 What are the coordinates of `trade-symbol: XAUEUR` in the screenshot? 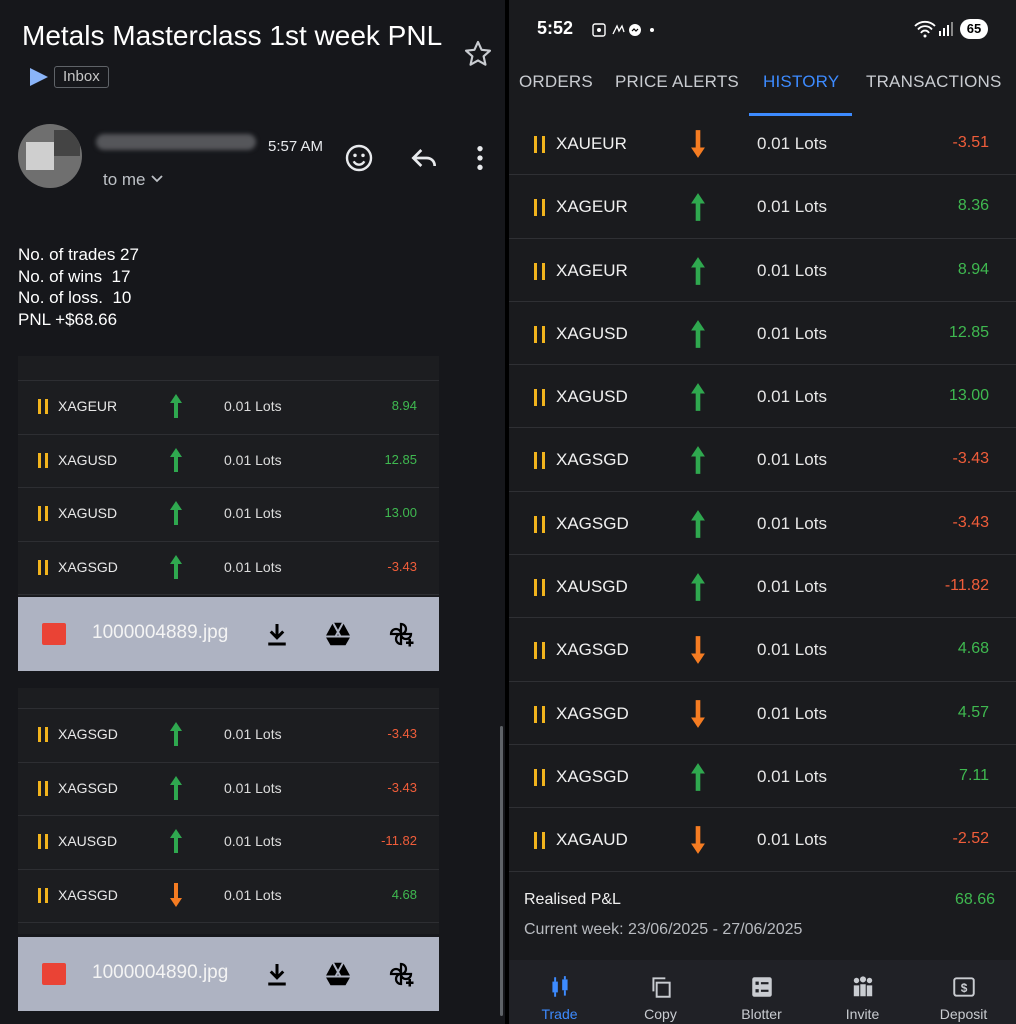 It's located at (591, 143).